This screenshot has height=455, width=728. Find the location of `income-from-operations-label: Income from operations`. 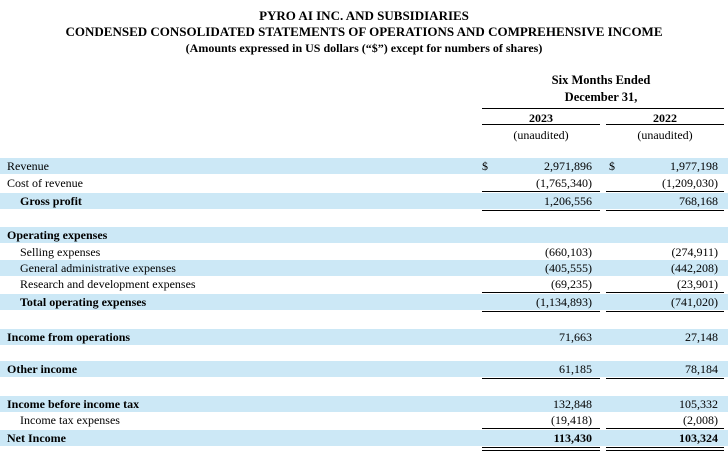

income-from-operations-label: Income from operations is located at coordinates (69, 337).